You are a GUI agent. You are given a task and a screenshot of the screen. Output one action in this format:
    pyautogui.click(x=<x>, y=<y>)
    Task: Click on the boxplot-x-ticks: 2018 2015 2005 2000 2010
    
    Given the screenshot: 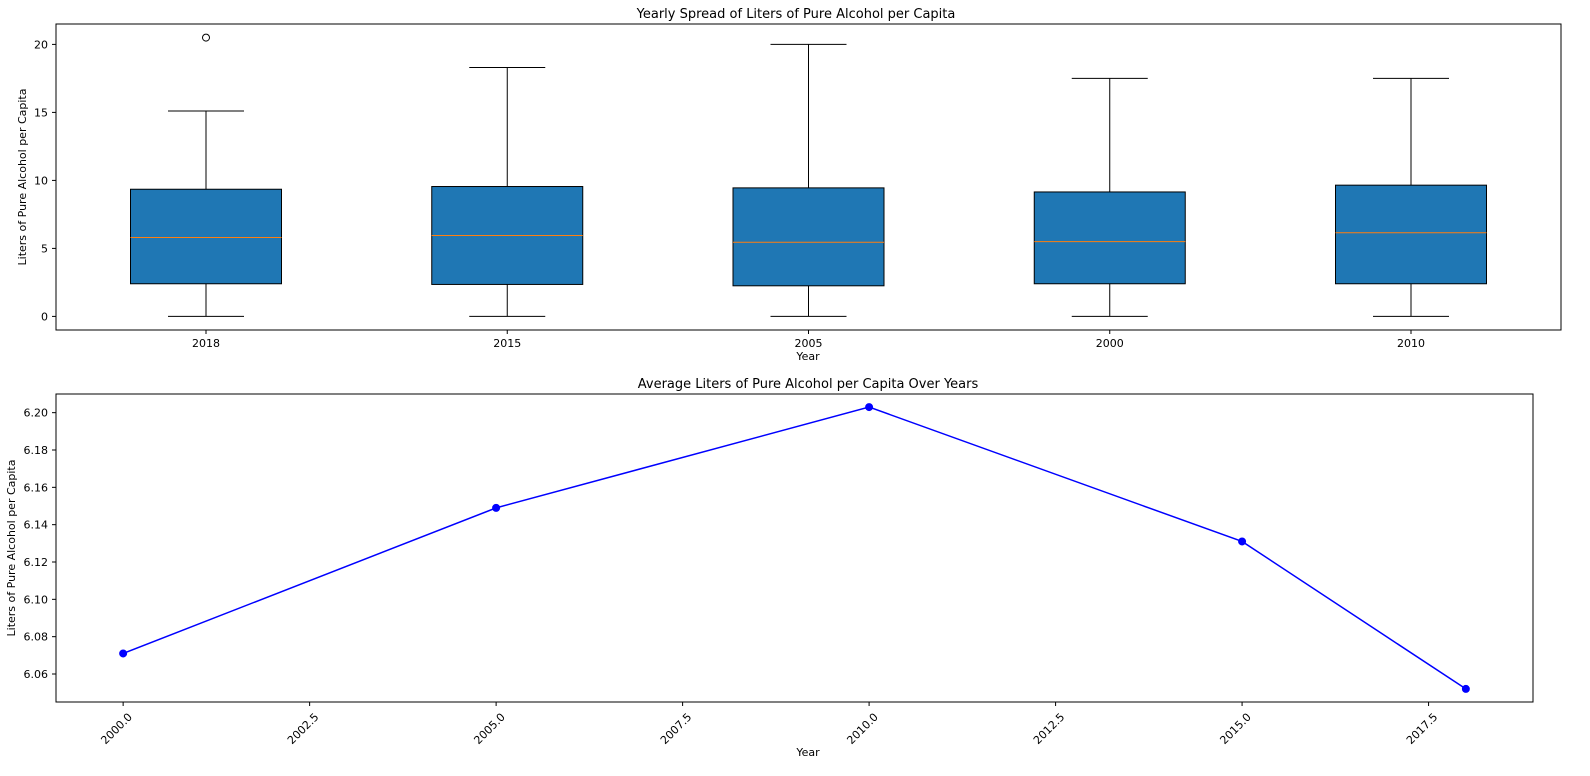 What is the action you would take?
    pyautogui.click(x=808, y=340)
    